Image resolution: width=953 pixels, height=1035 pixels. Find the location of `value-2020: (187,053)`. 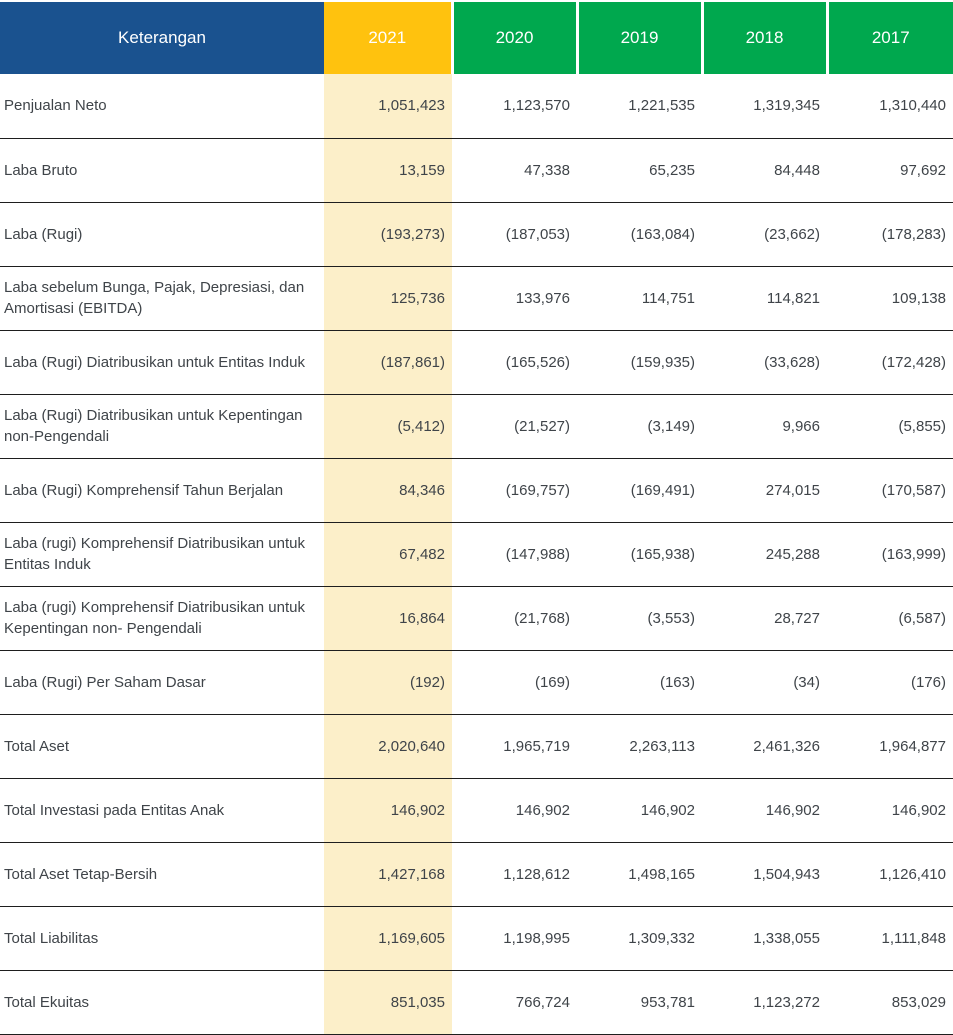

value-2020: (187,053) is located at coordinates (537, 234).